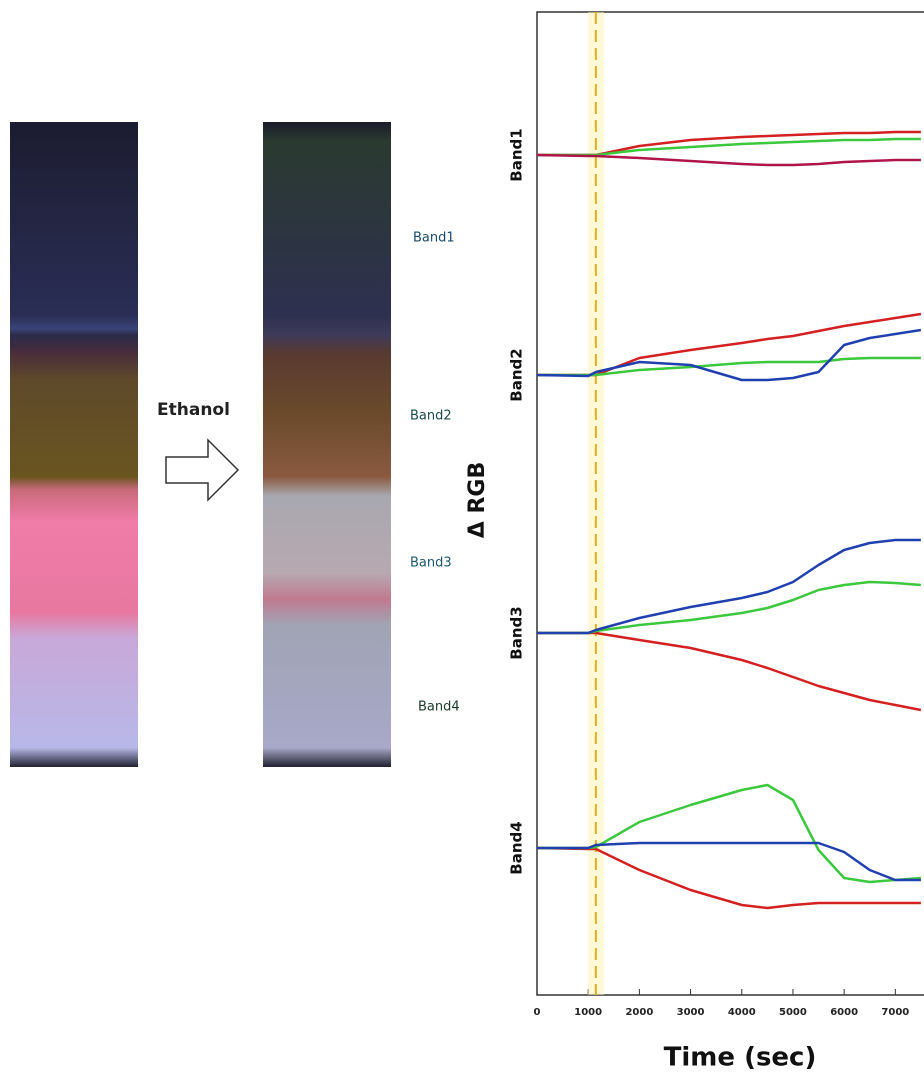 The width and height of the screenshot is (924, 1082). Describe the element at coordinates (895, 1012) in the screenshot. I see `x-tick-label: 7000` at that location.